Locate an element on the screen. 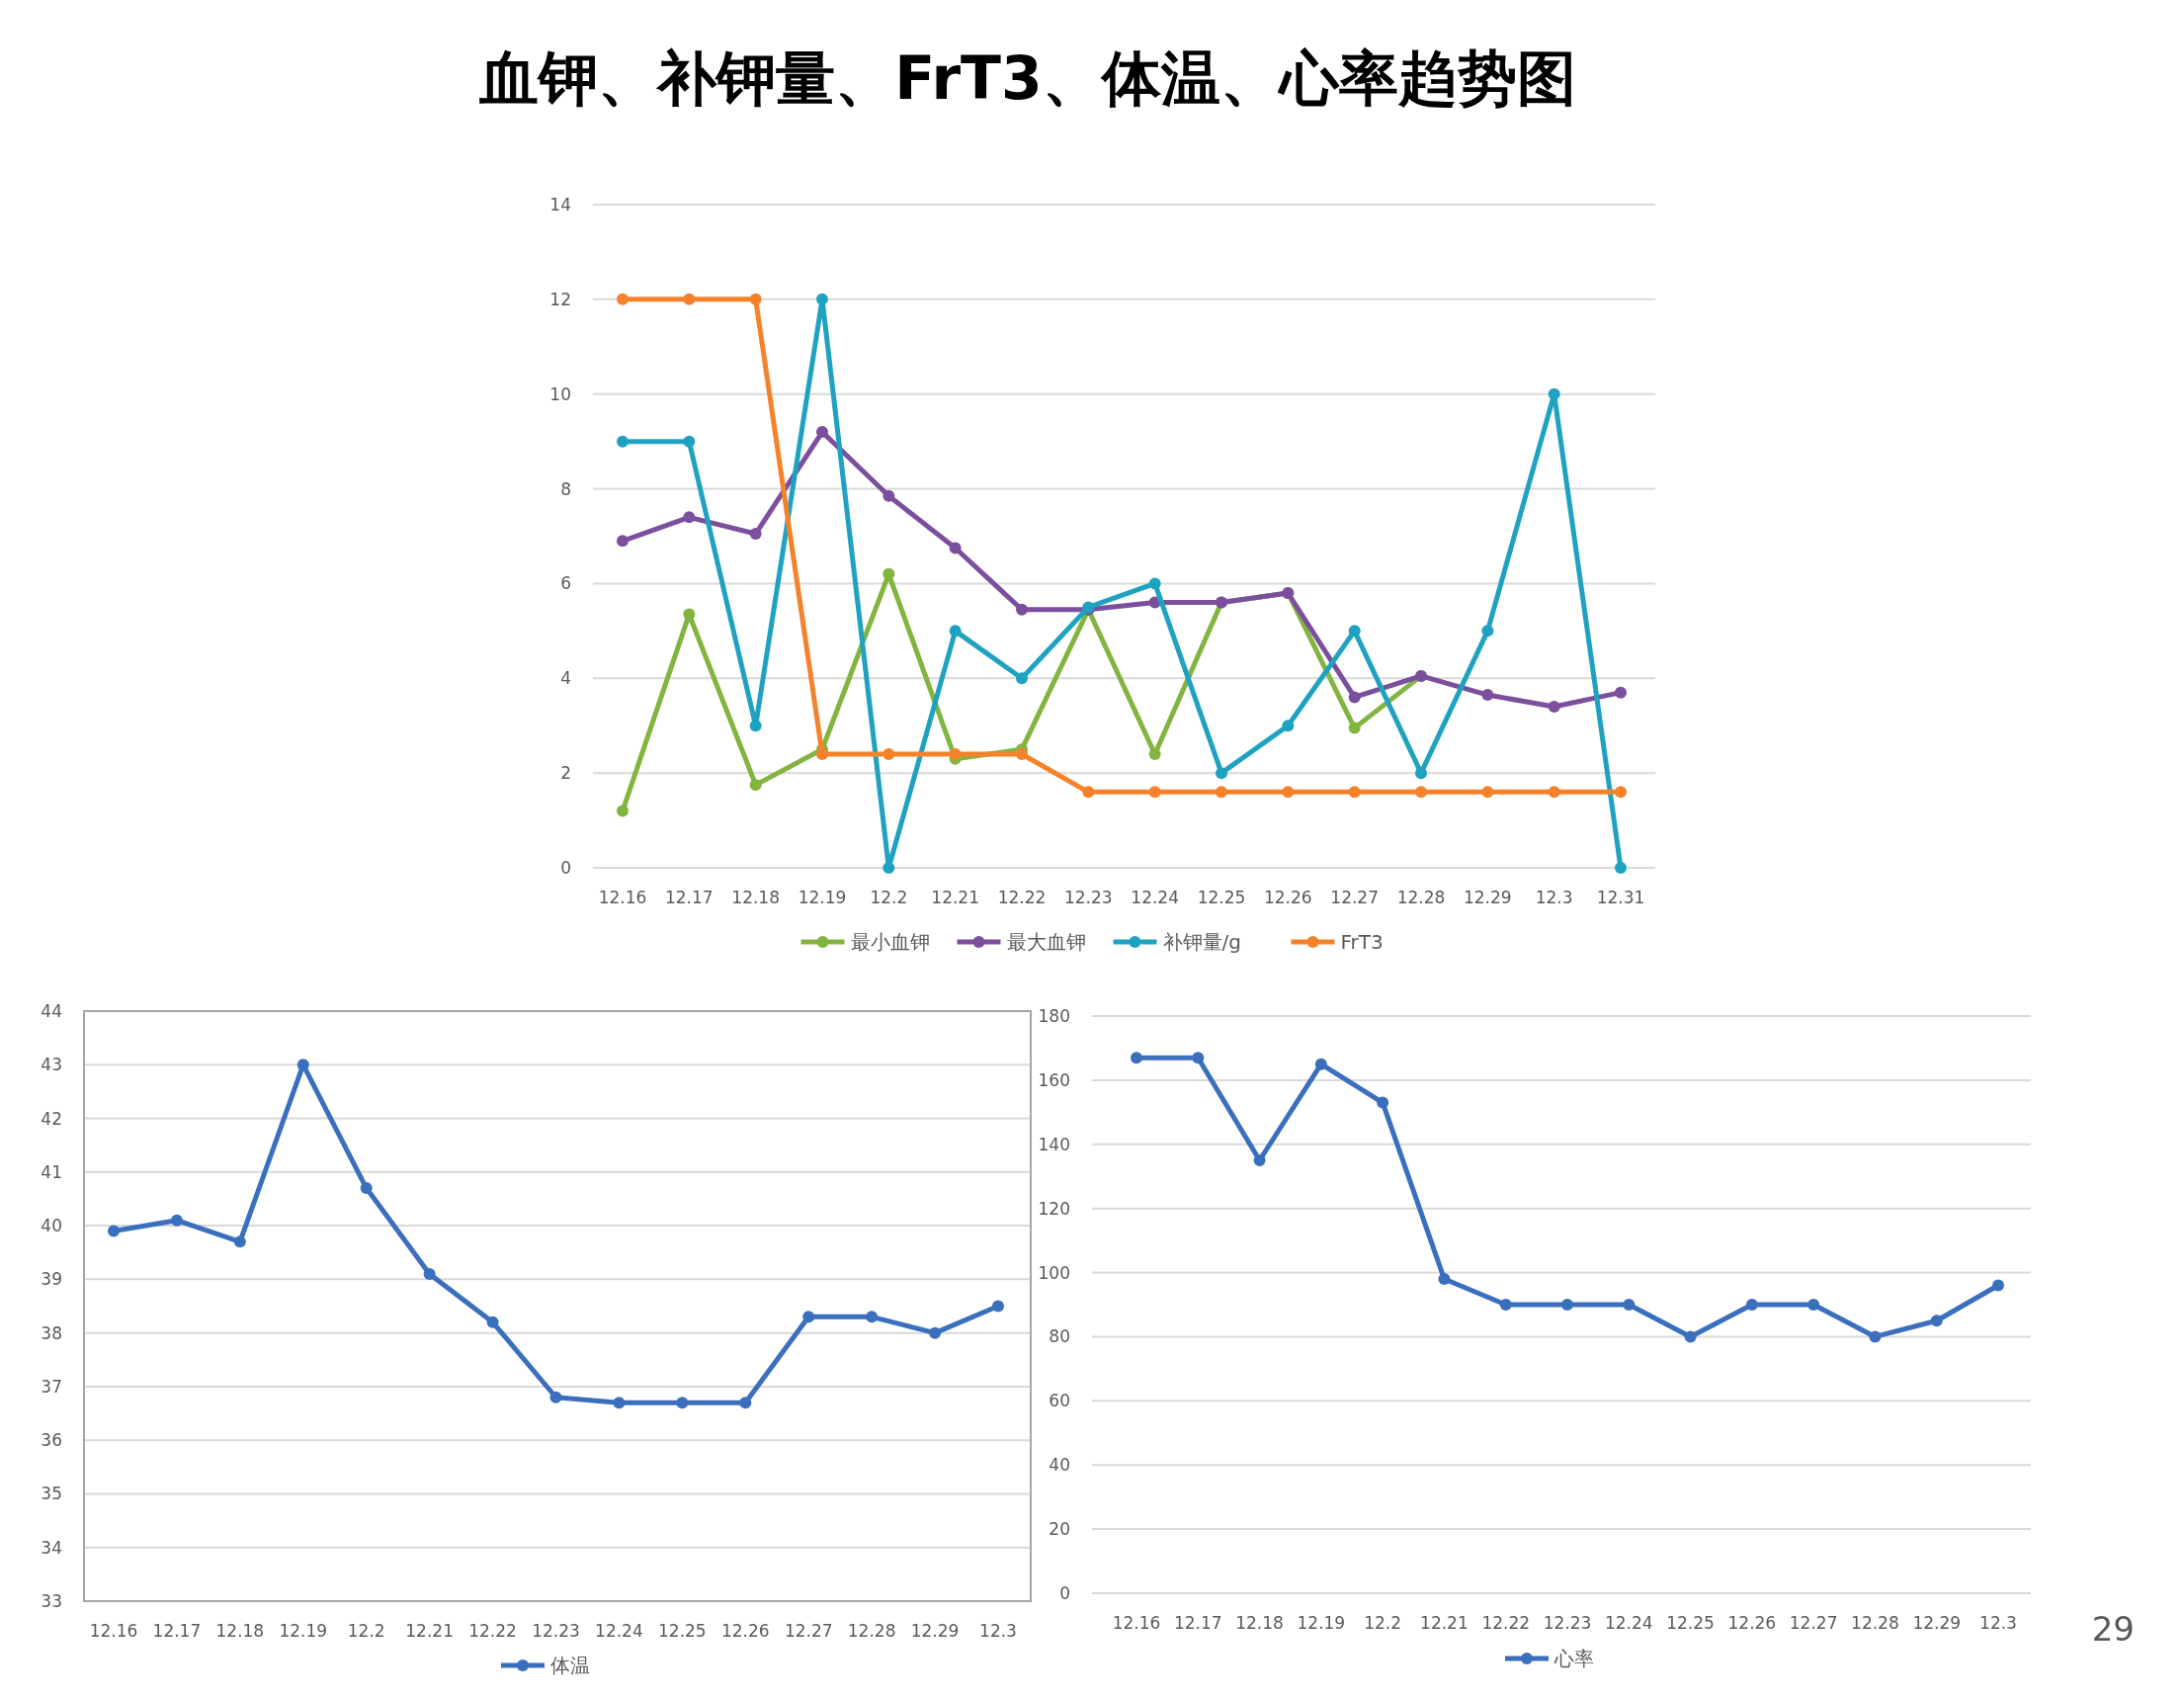  y-tick-label: 34 is located at coordinates (51, 1547).